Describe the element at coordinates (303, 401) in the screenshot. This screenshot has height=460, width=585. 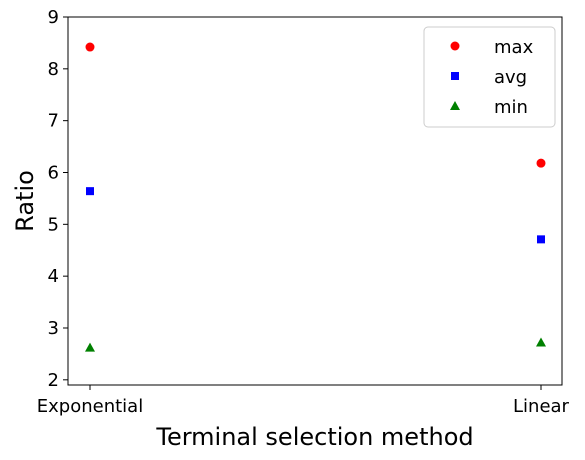
I see `x-axis-ticks: Exponential Linear` at that location.